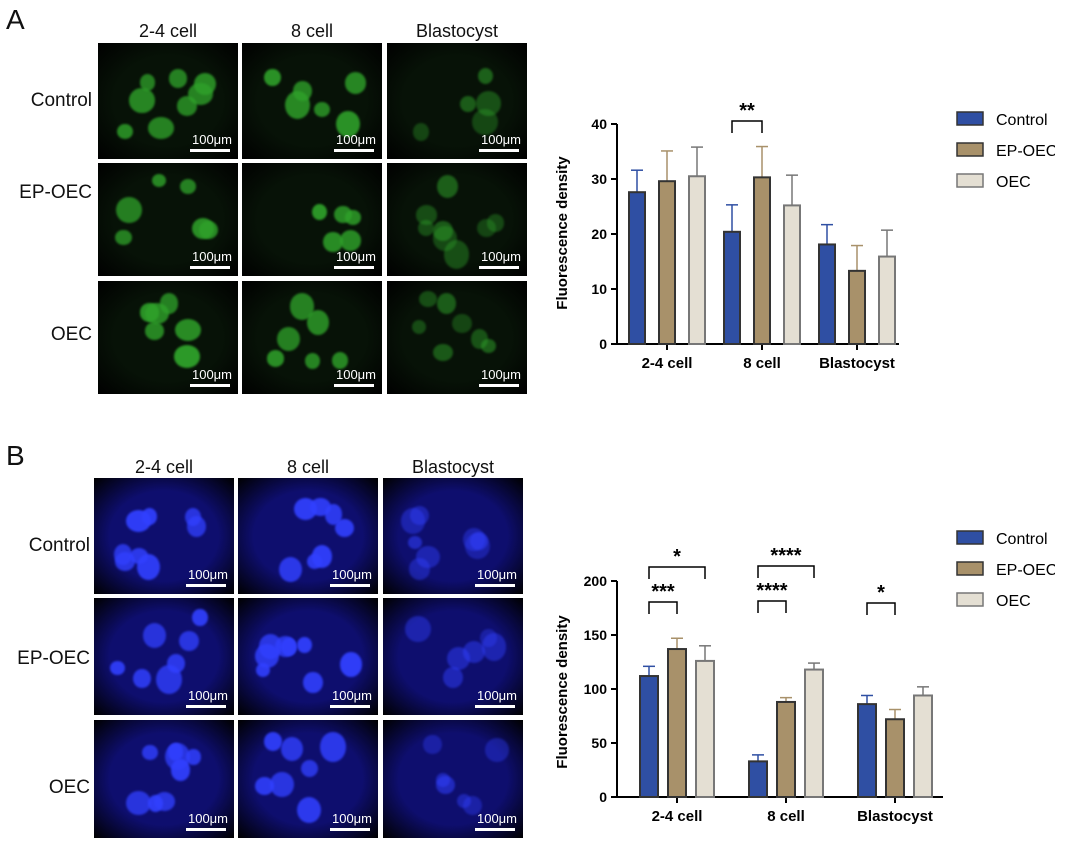  Describe the element at coordinates (603, 344) in the screenshot. I see `y-tick-label: 0` at that location.